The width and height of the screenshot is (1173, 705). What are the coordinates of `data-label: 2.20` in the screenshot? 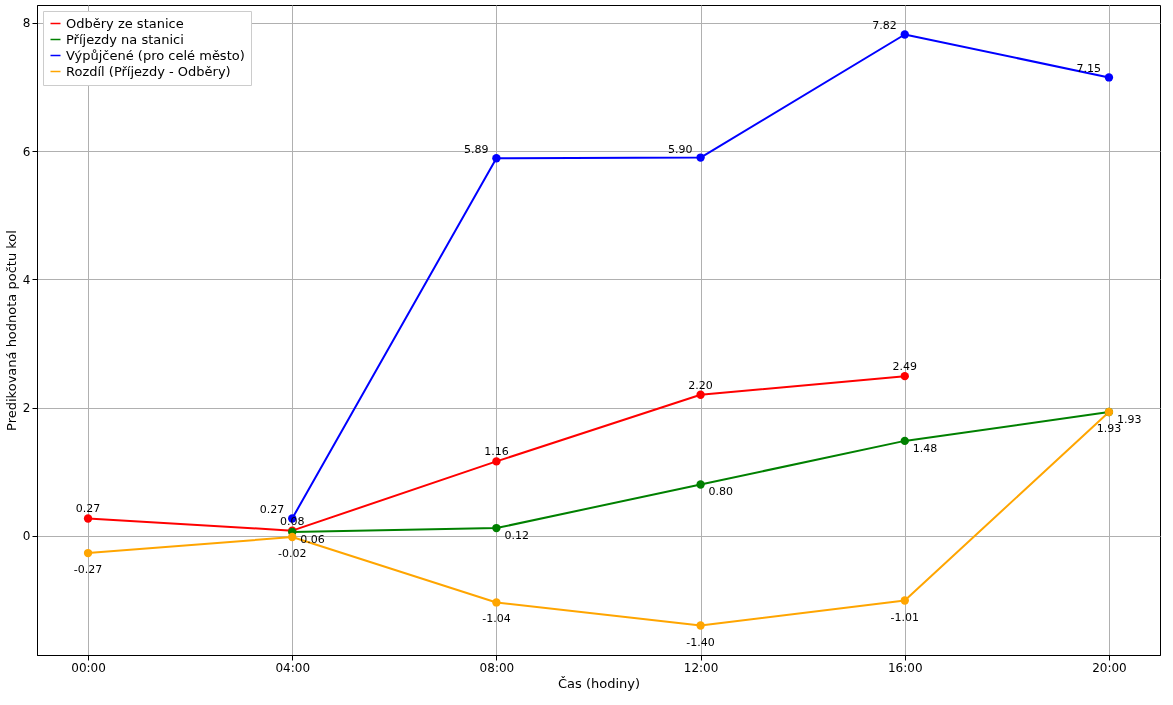 It's located at (700, 385).